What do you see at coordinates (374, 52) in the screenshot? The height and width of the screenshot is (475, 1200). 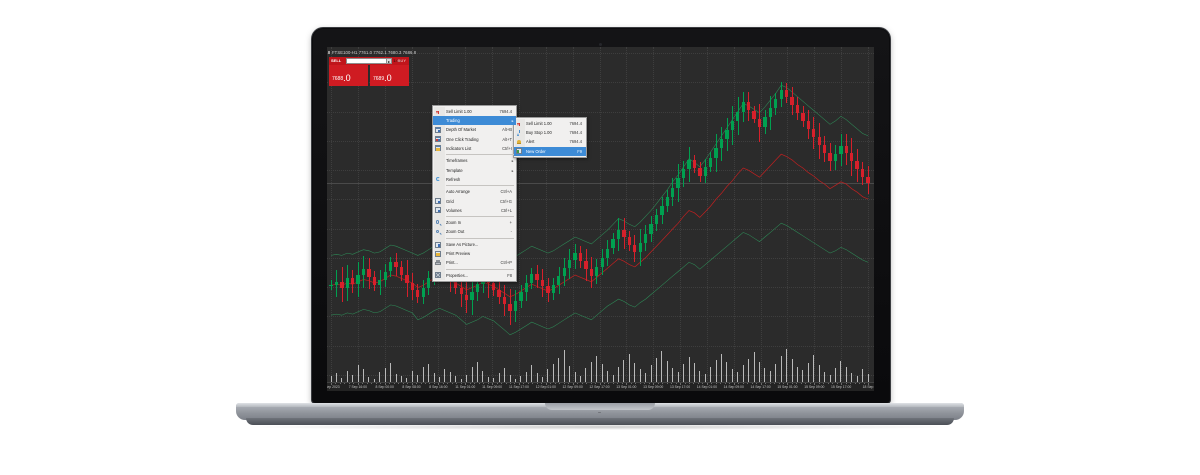 I see `chart-symbol-label: FTSE100-H1 7761.0 7762.1 7680.3 7686.8` at bounding box center [374, 52].